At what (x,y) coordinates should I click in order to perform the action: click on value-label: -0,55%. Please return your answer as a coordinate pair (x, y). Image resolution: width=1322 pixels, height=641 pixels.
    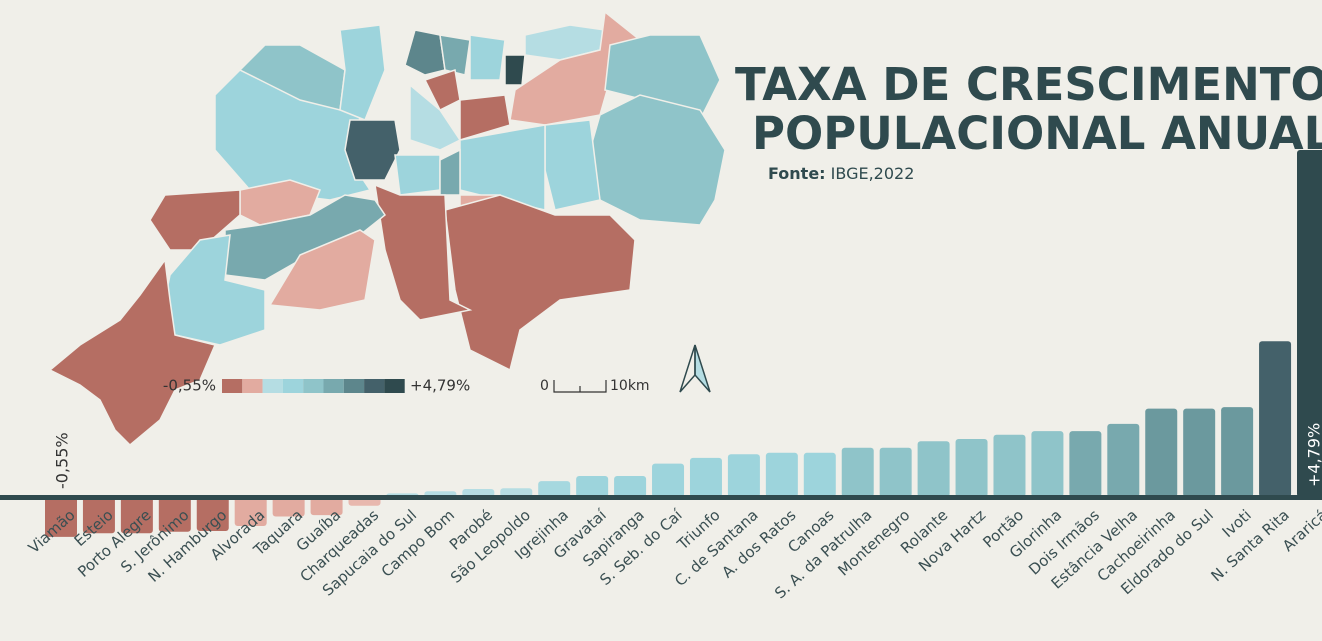
    Looking at the image, I should click on (62, 460).